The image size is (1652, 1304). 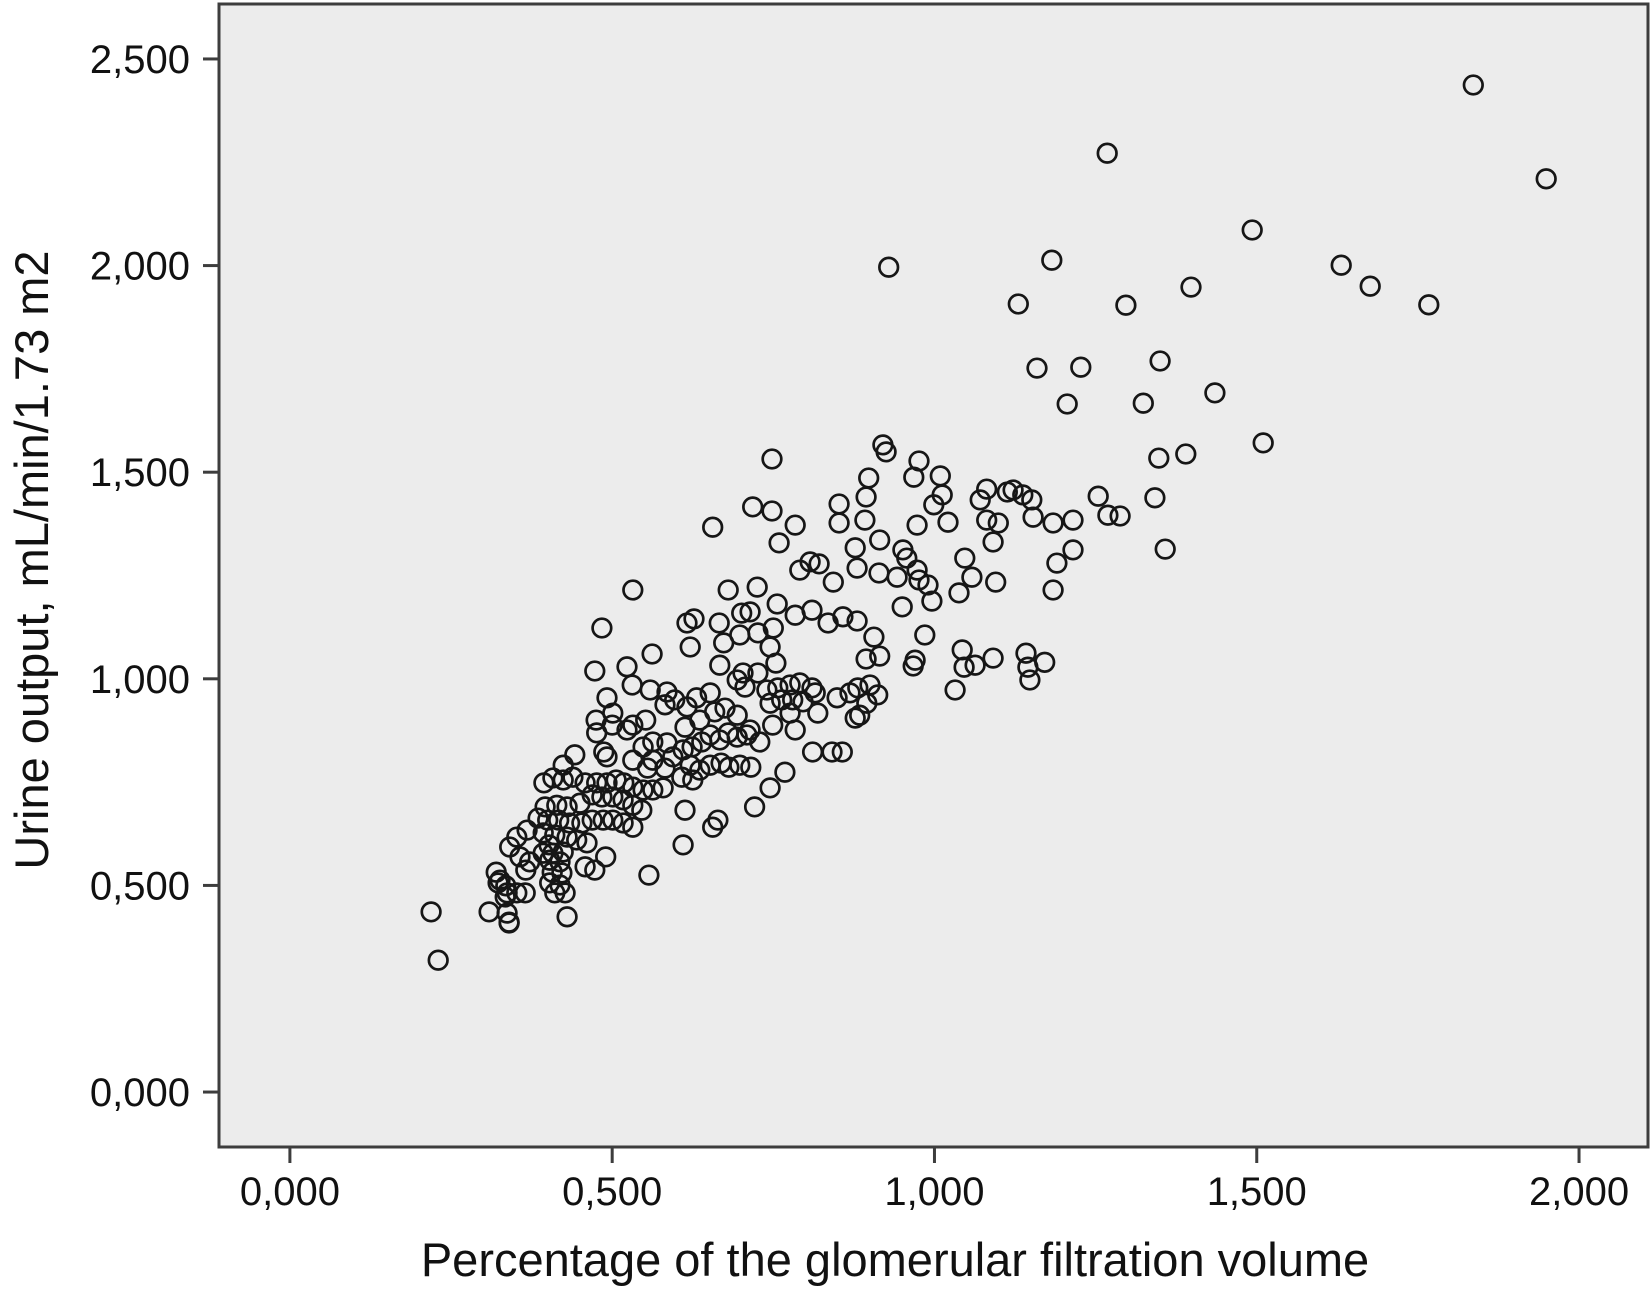 What do you see at coordinates (140, 886) in the screenshot?
I see `y-tick-label: 0,500` at bounding box center [140, 886].